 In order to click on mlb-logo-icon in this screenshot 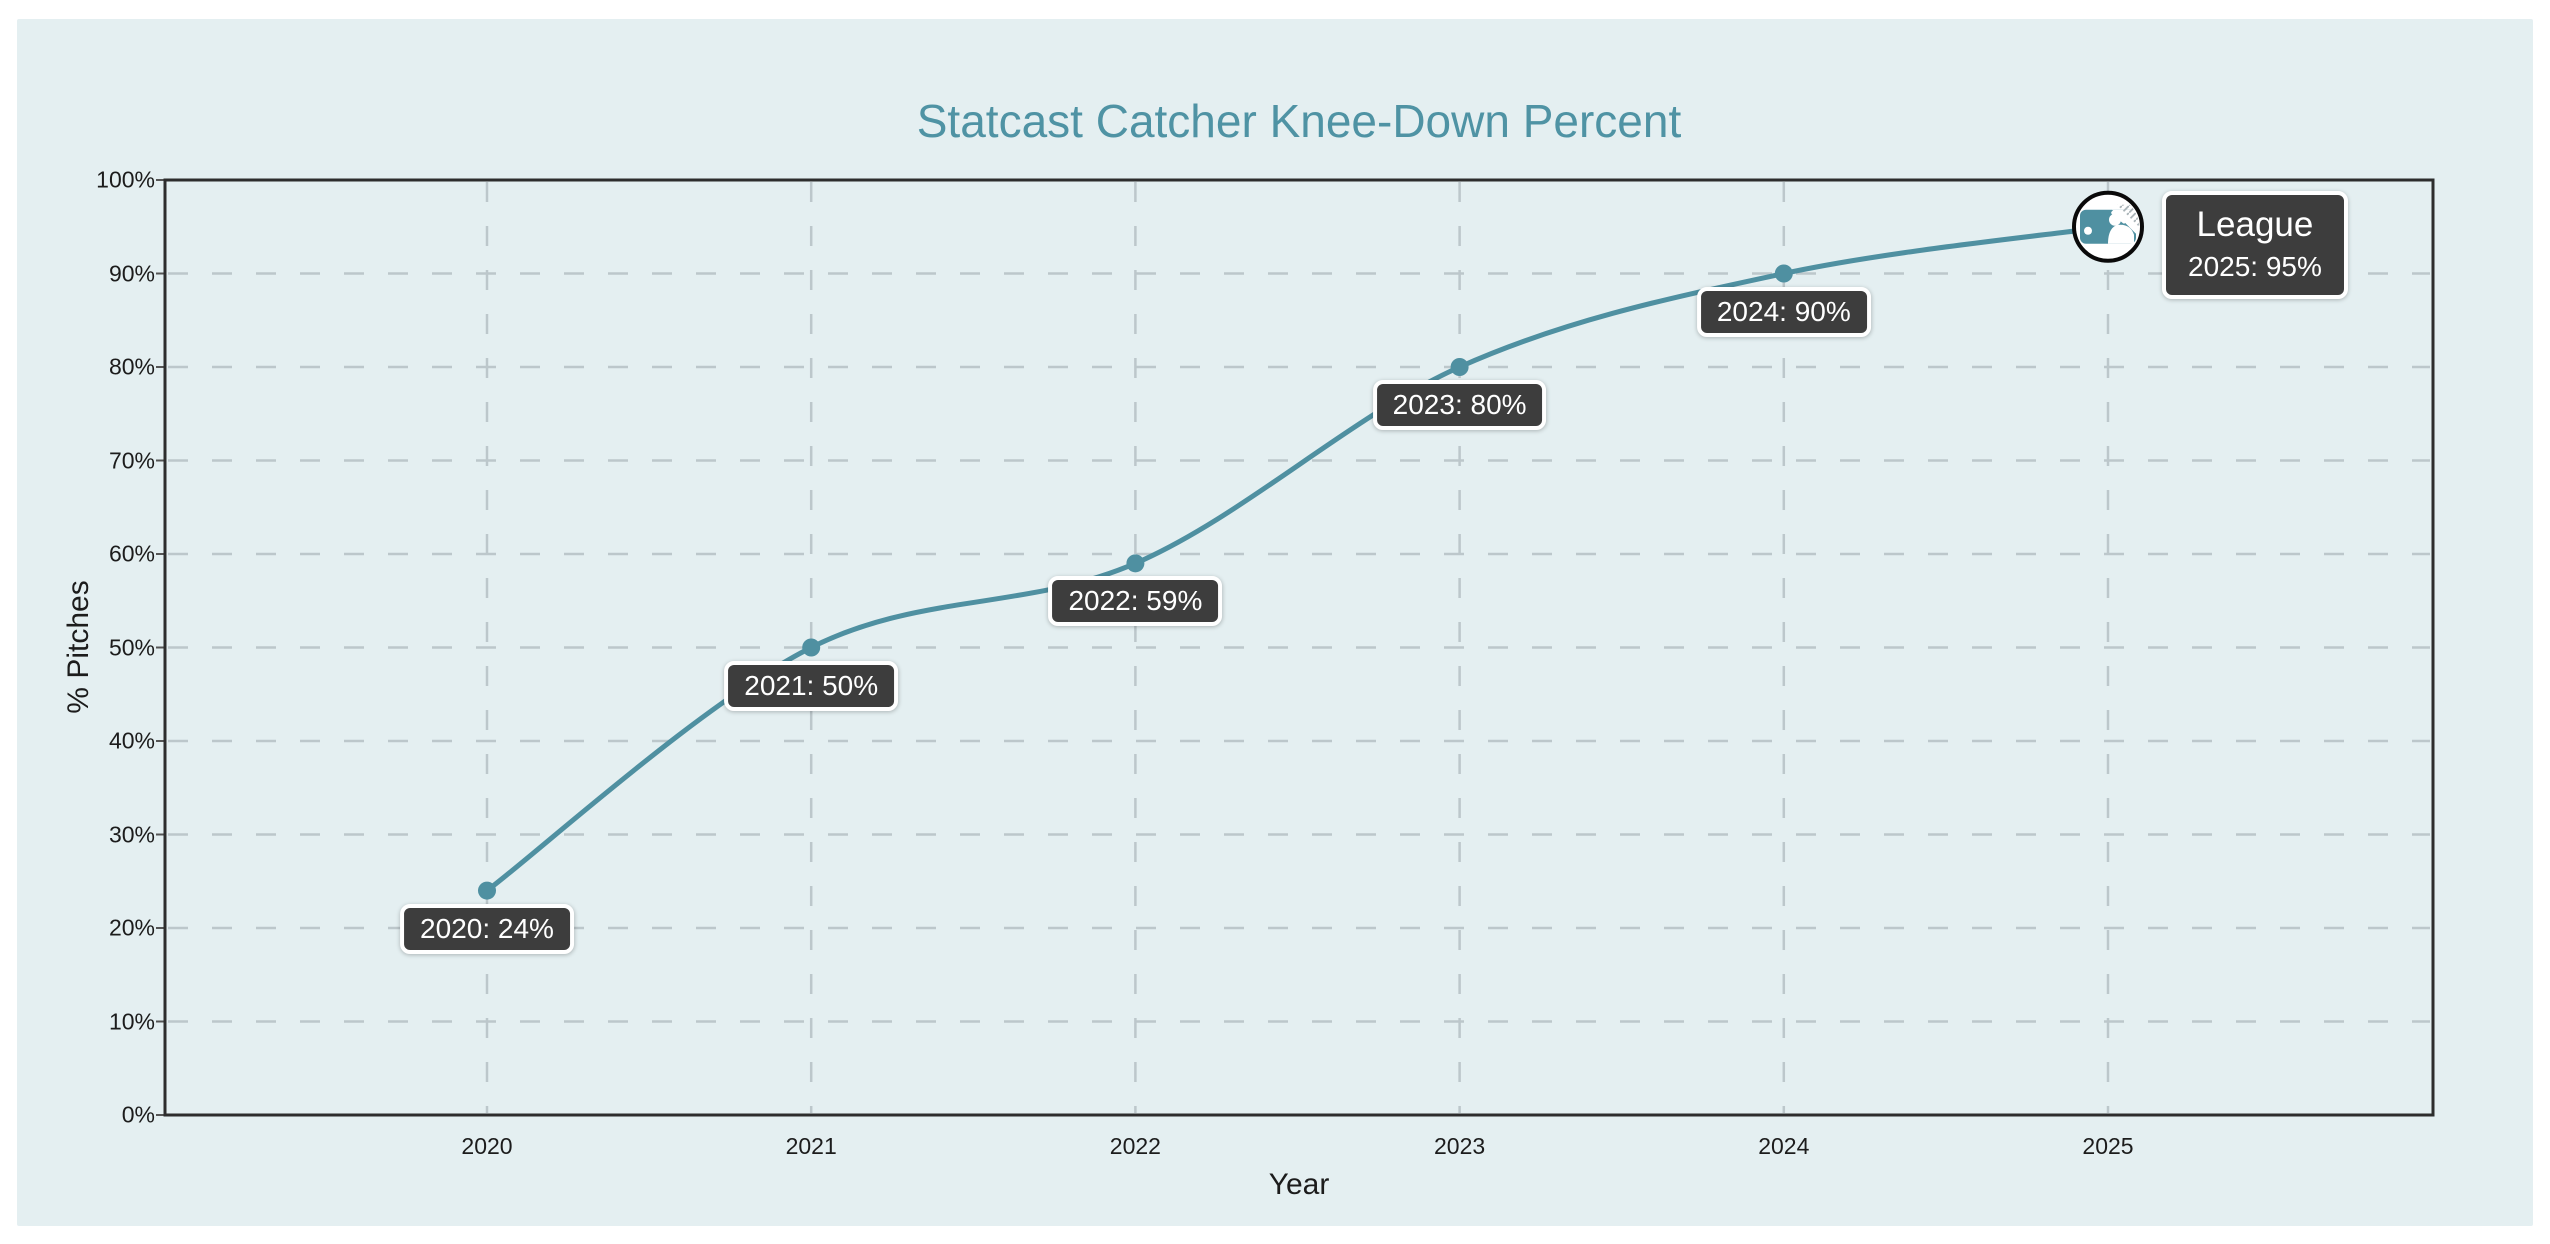, I will do `click(2108, 226)`.